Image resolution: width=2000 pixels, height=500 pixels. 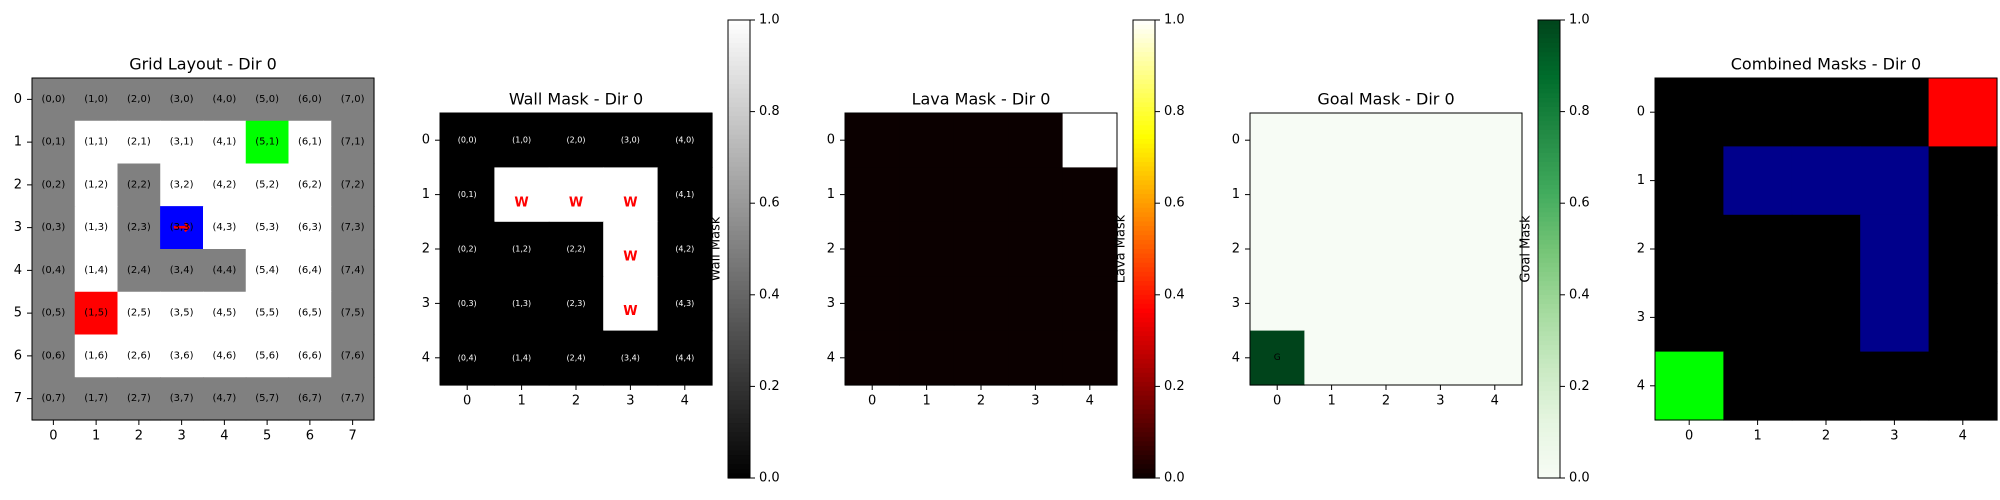 What do you see at coordinates (716, 248) in the screenshot?
I see `colorbar-label: Wall Mask` at bounding box center [716, 248].